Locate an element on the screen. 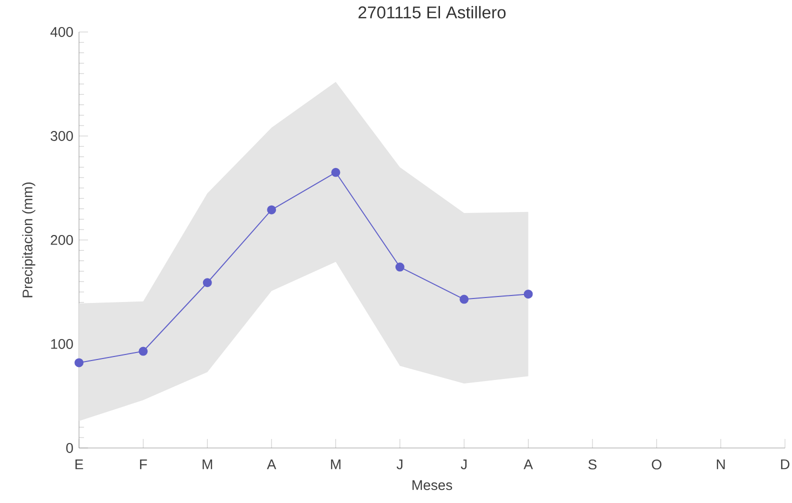  y-axis-title: Precipitacion (mm) is located at coordinates (29, 240).